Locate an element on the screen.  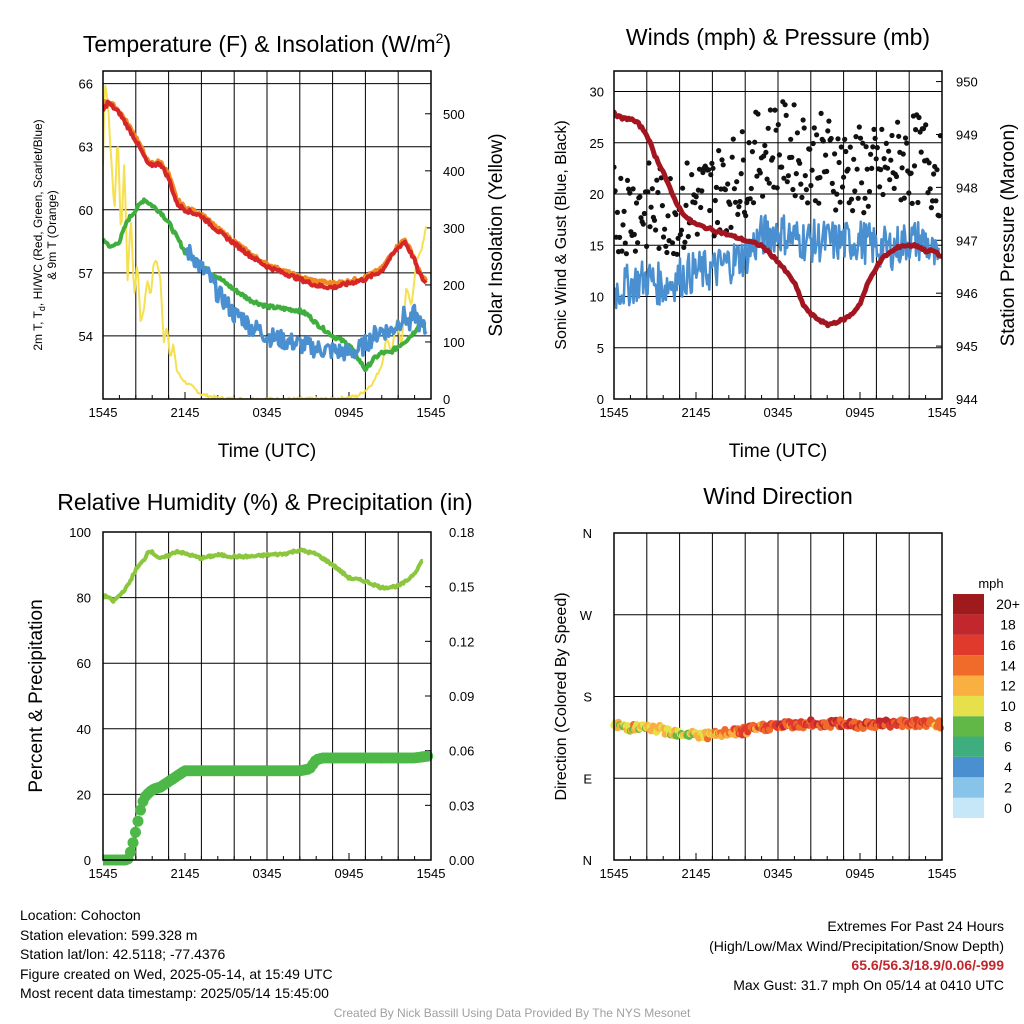
y-tick-label: 0 is located at coordinates (87, 860).